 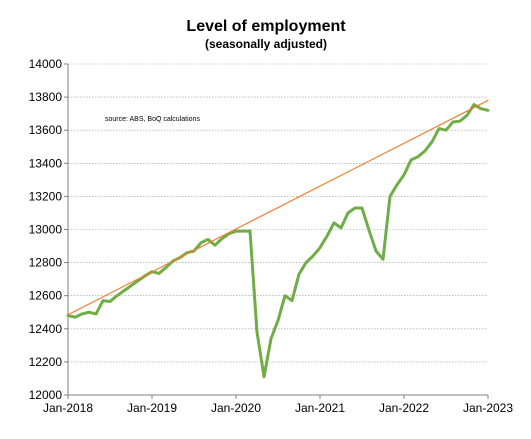 I want to click on x-tick-label: Jan-2023, so click(x=488, y=408).